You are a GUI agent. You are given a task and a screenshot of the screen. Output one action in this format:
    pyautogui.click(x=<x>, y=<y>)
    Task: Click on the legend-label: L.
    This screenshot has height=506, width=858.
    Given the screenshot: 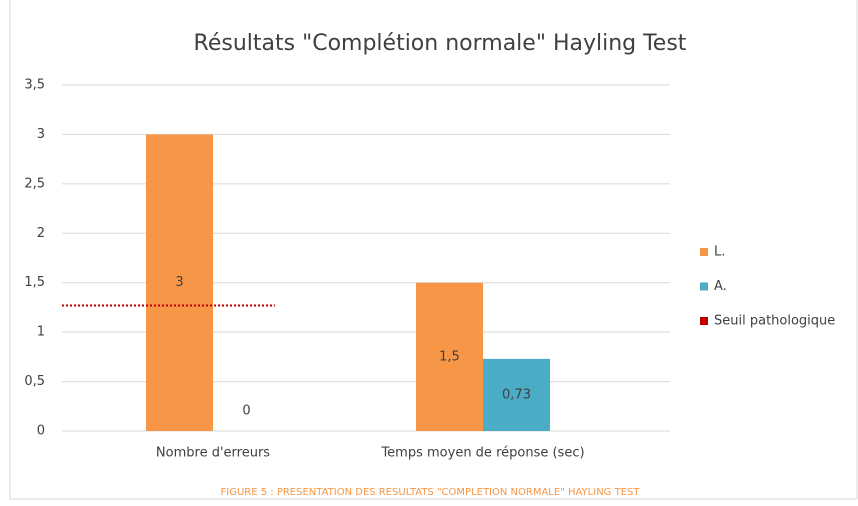 What is the action you would take?
    pyautogui.click(x=719, y=252)
    